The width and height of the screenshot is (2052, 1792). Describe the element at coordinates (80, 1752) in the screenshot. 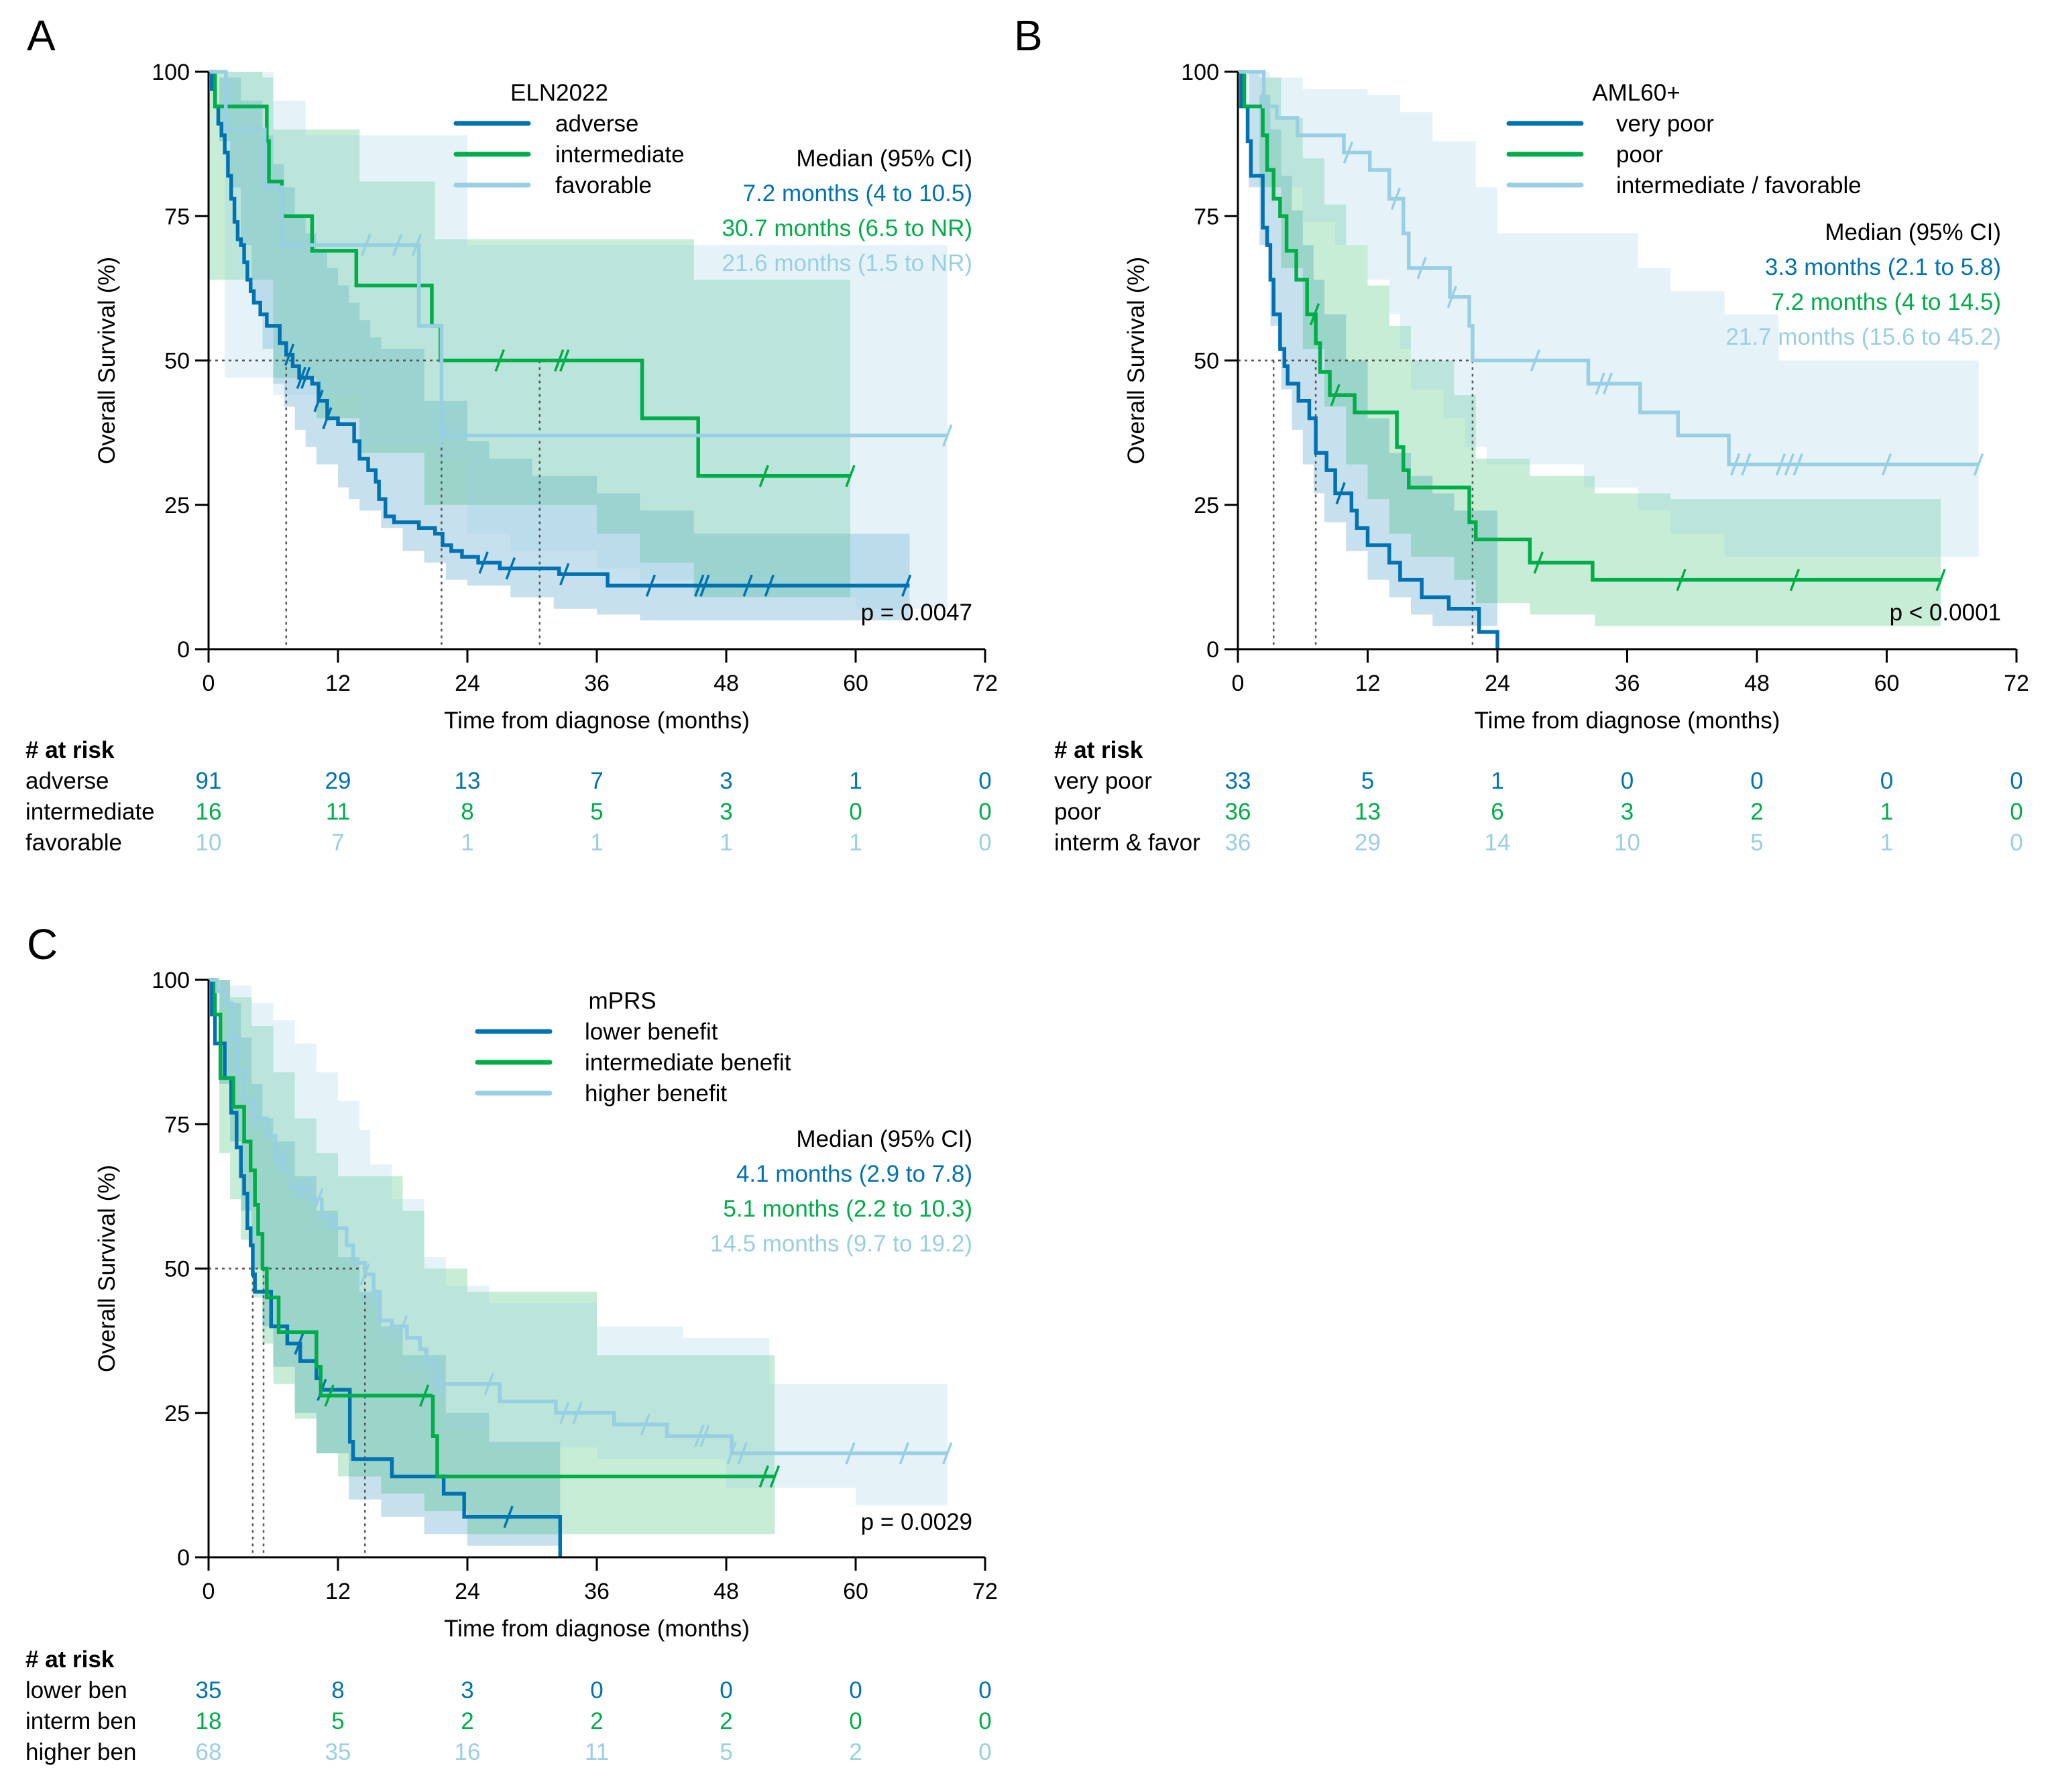

I see `at-risk-row-label: higher ben` at that location.